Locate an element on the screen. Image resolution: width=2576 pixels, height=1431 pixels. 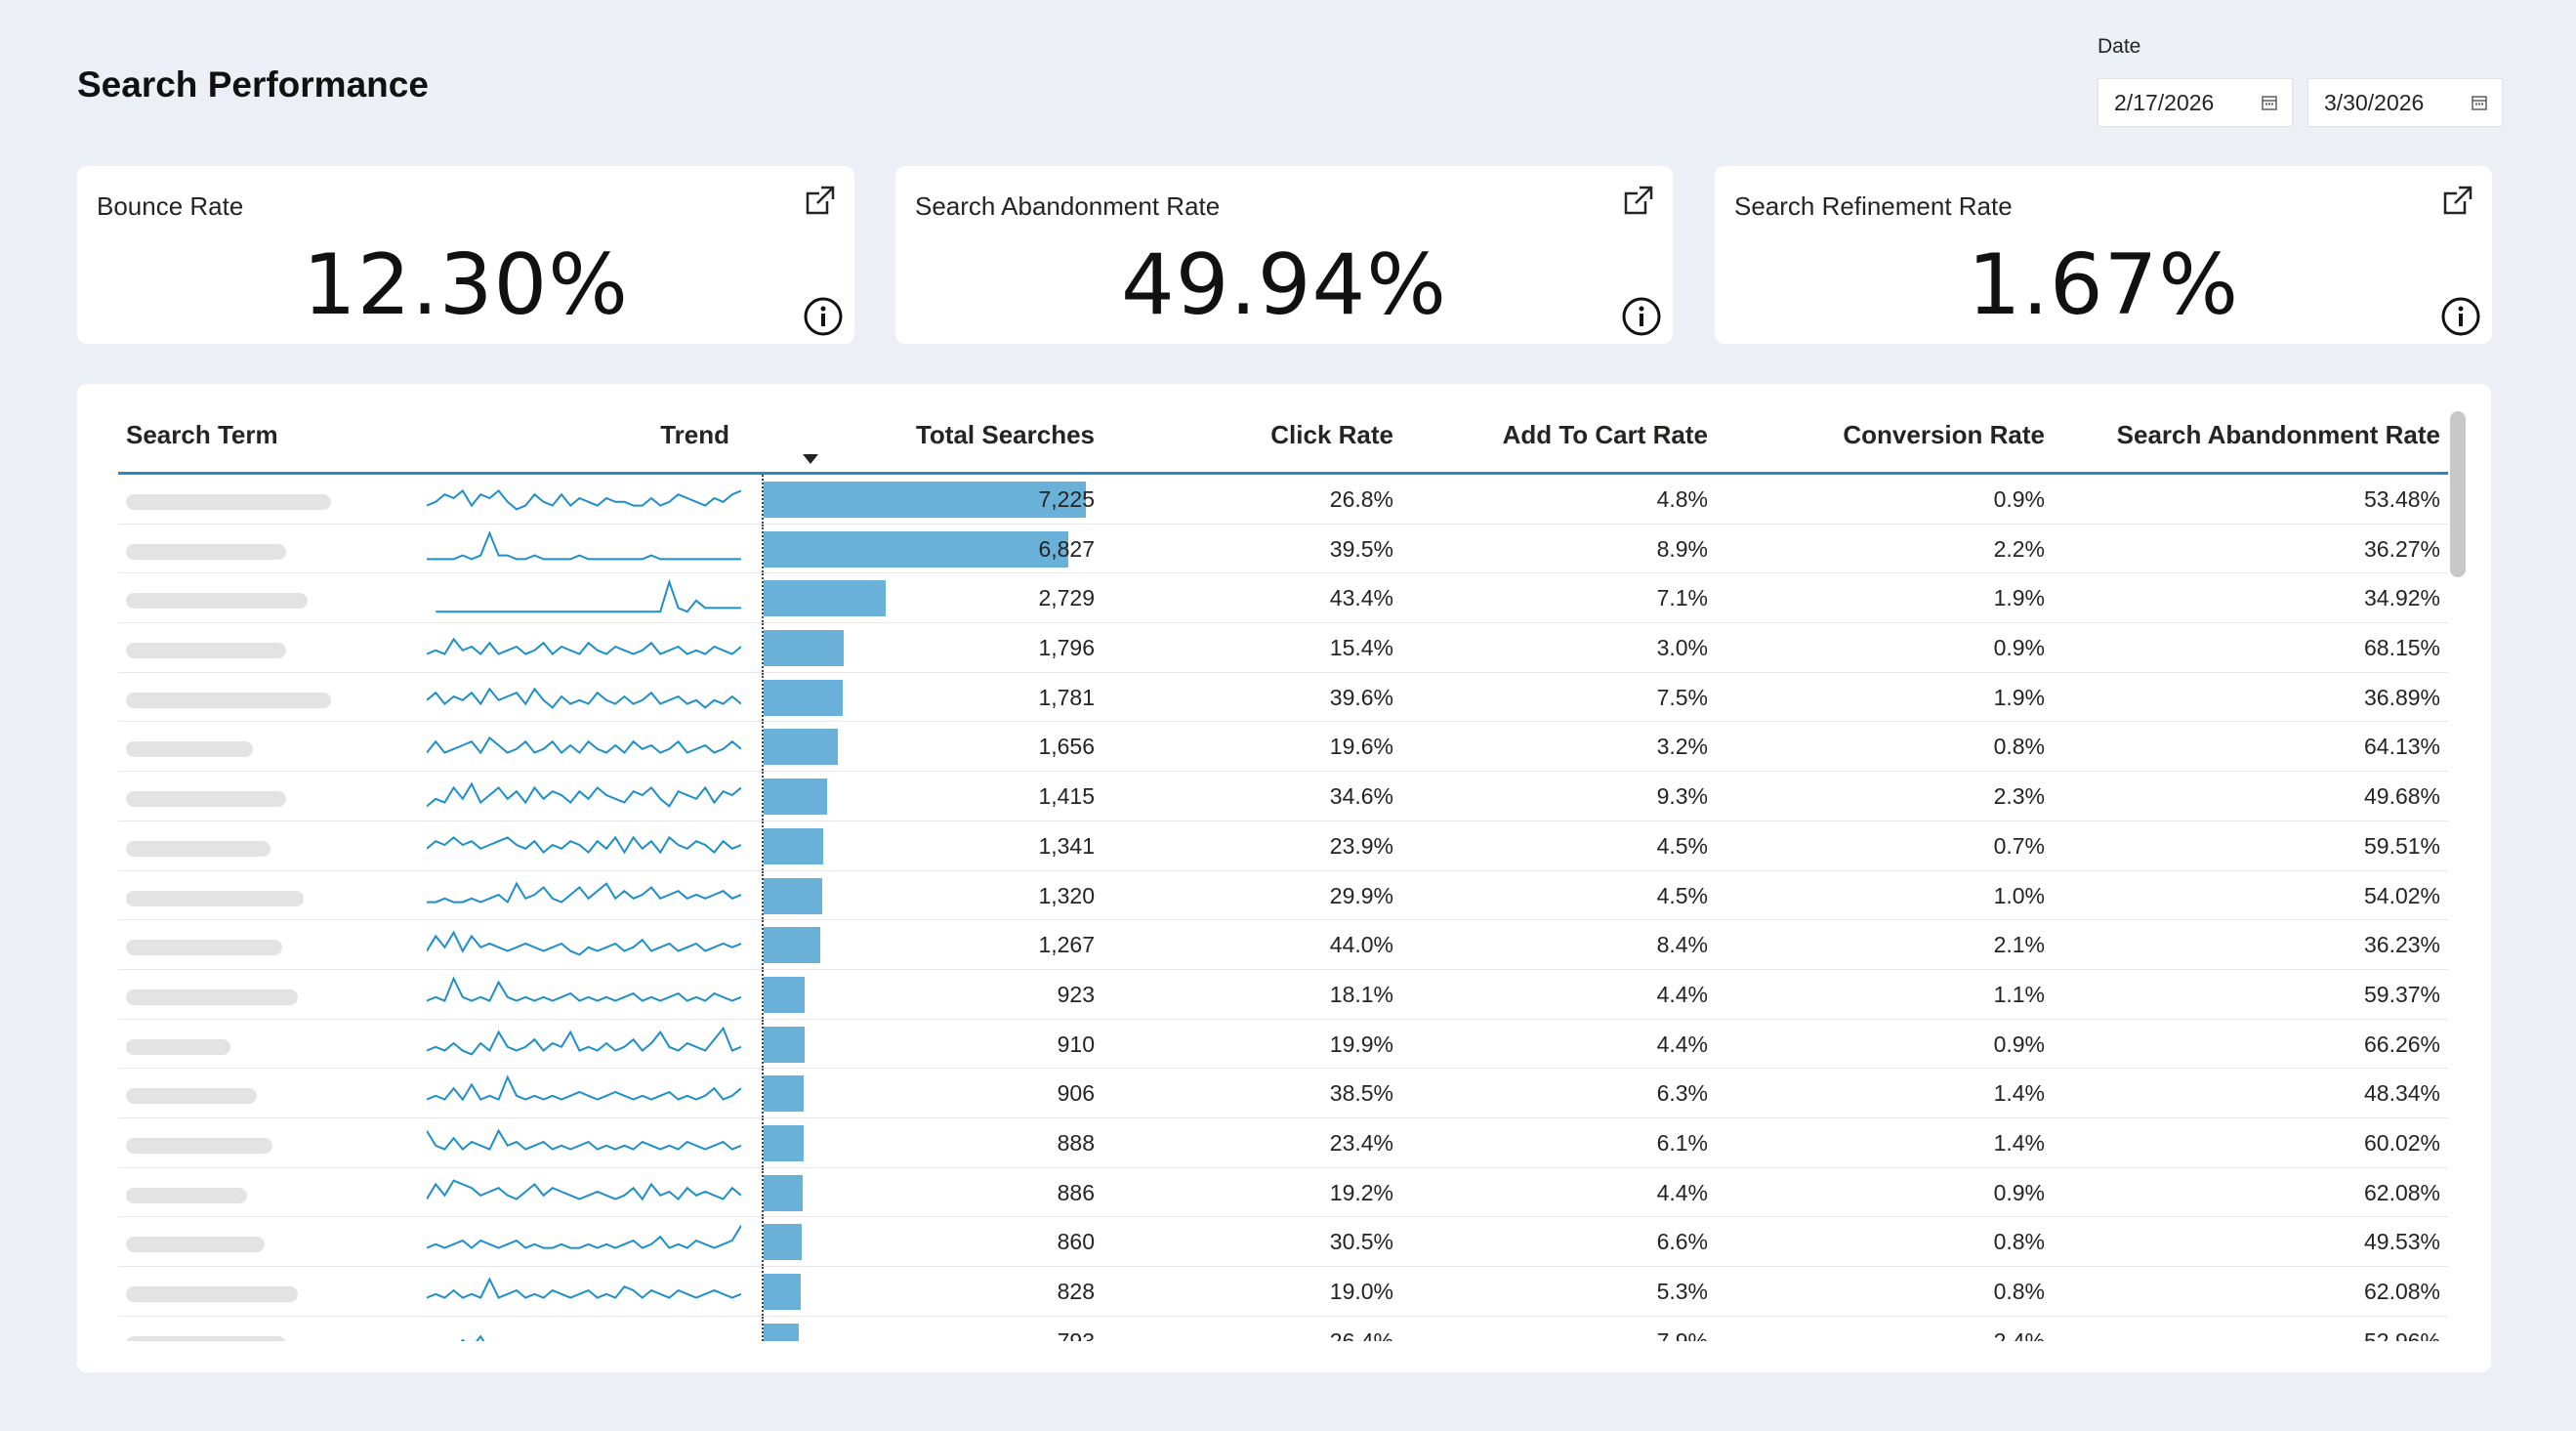
search-abandonment-rate-cell: 52.96% is located at coordinates (2401, 1334).